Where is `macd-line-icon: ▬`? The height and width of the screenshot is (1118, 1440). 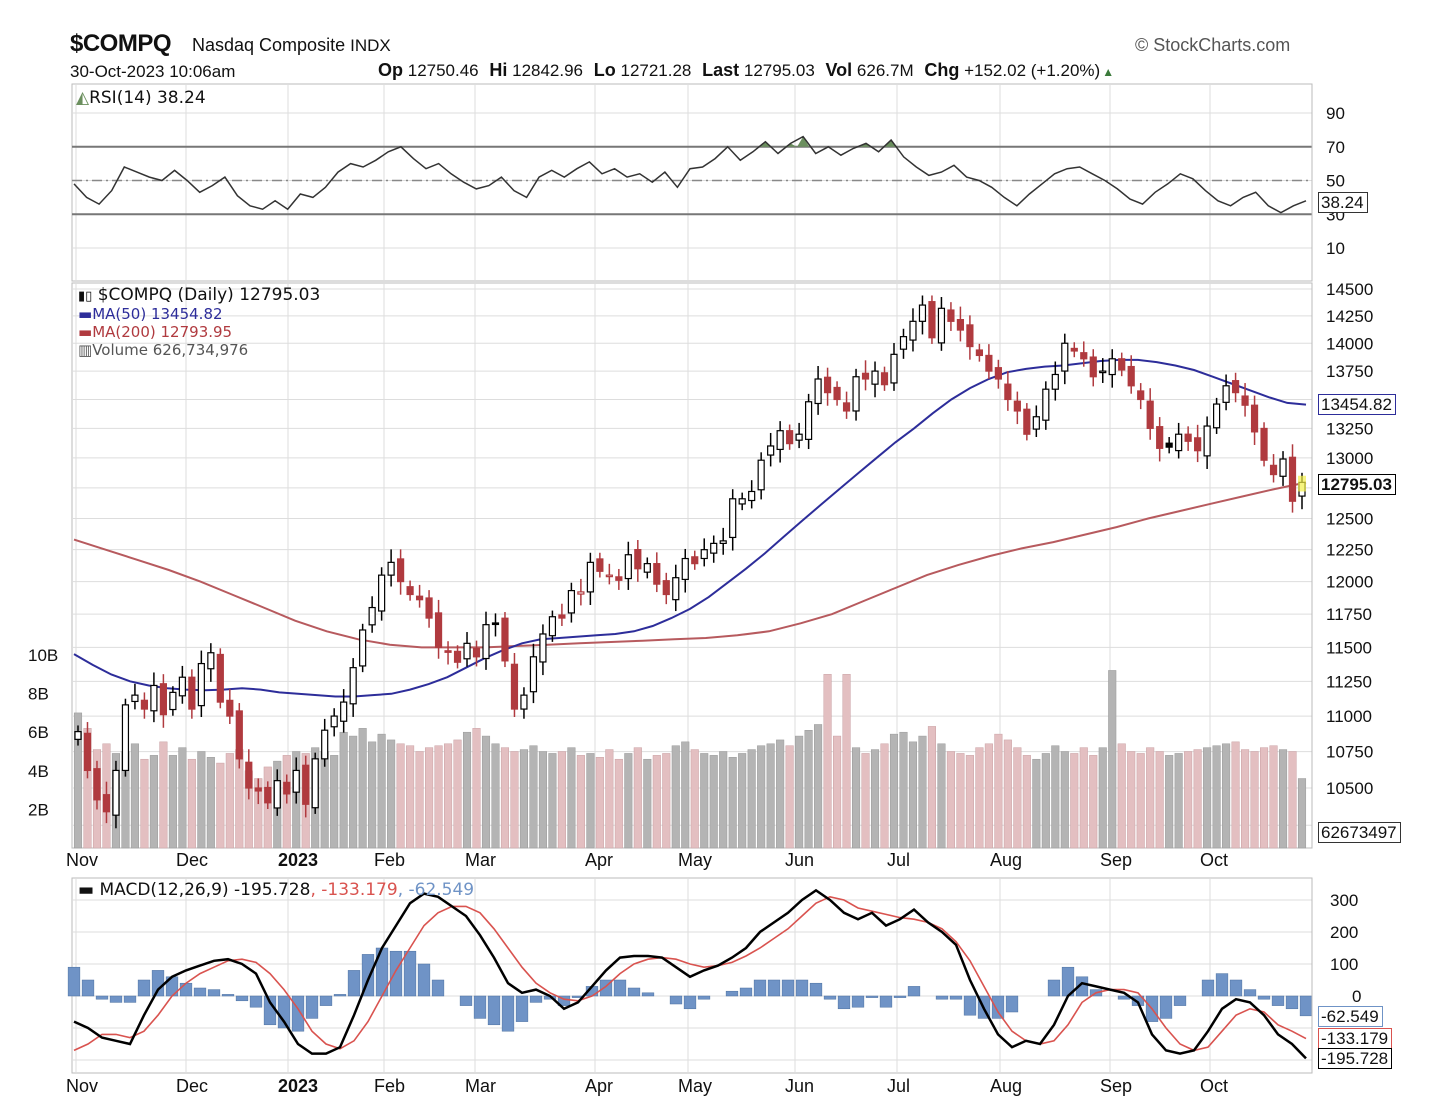 macd-line-icon: ▬ is located at coordinates (86, 890).